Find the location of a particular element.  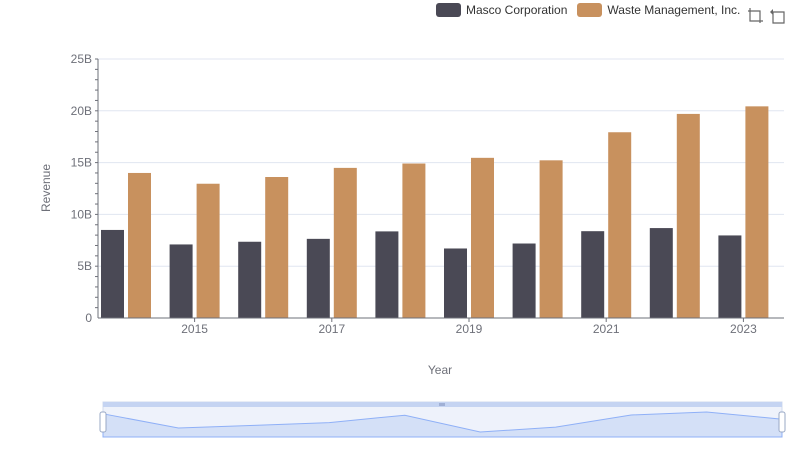

bar-masco-2014 is located at coordinates (112, 273).